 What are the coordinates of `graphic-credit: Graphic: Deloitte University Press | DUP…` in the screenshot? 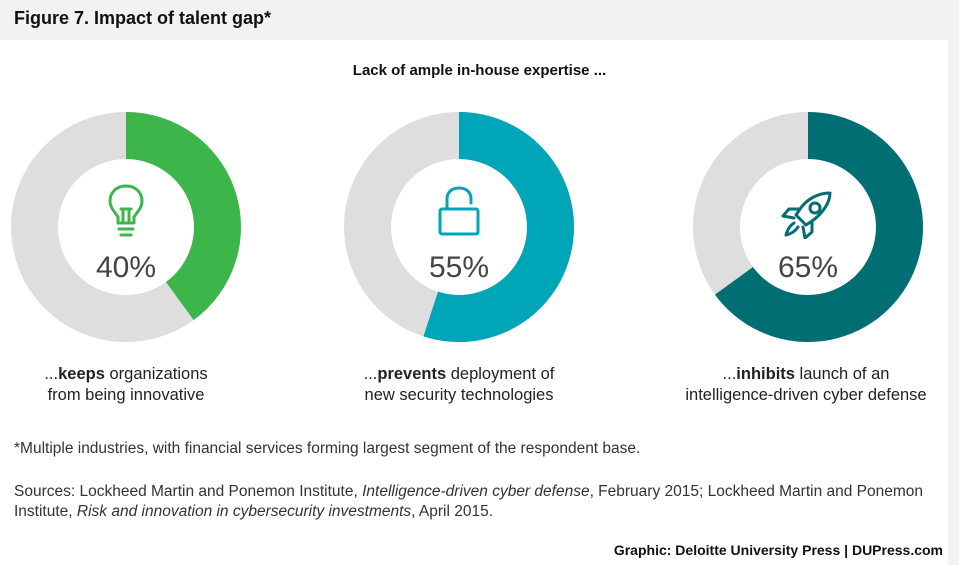 It's located at (778, 550).